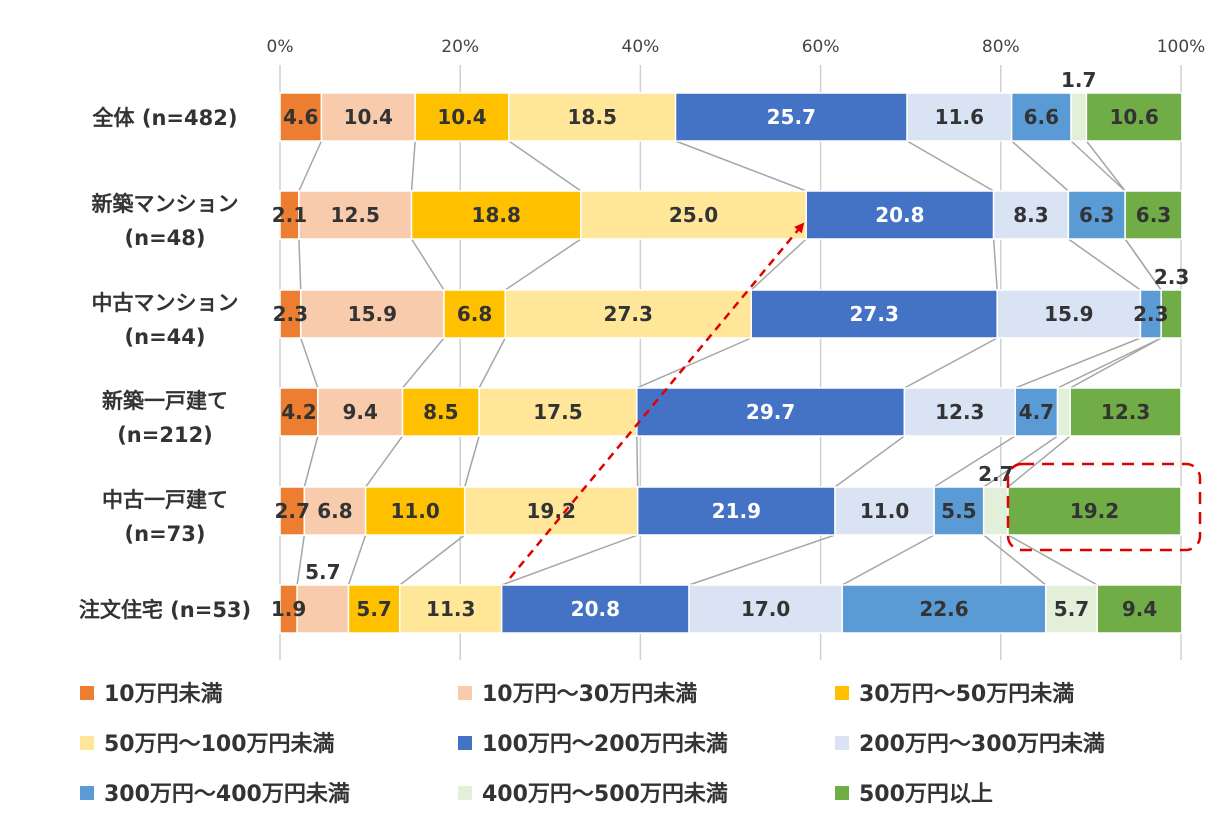  Describe the element at coordinates (1030, 215) in the screenshot. I see `data-label: 8.3` at that location.